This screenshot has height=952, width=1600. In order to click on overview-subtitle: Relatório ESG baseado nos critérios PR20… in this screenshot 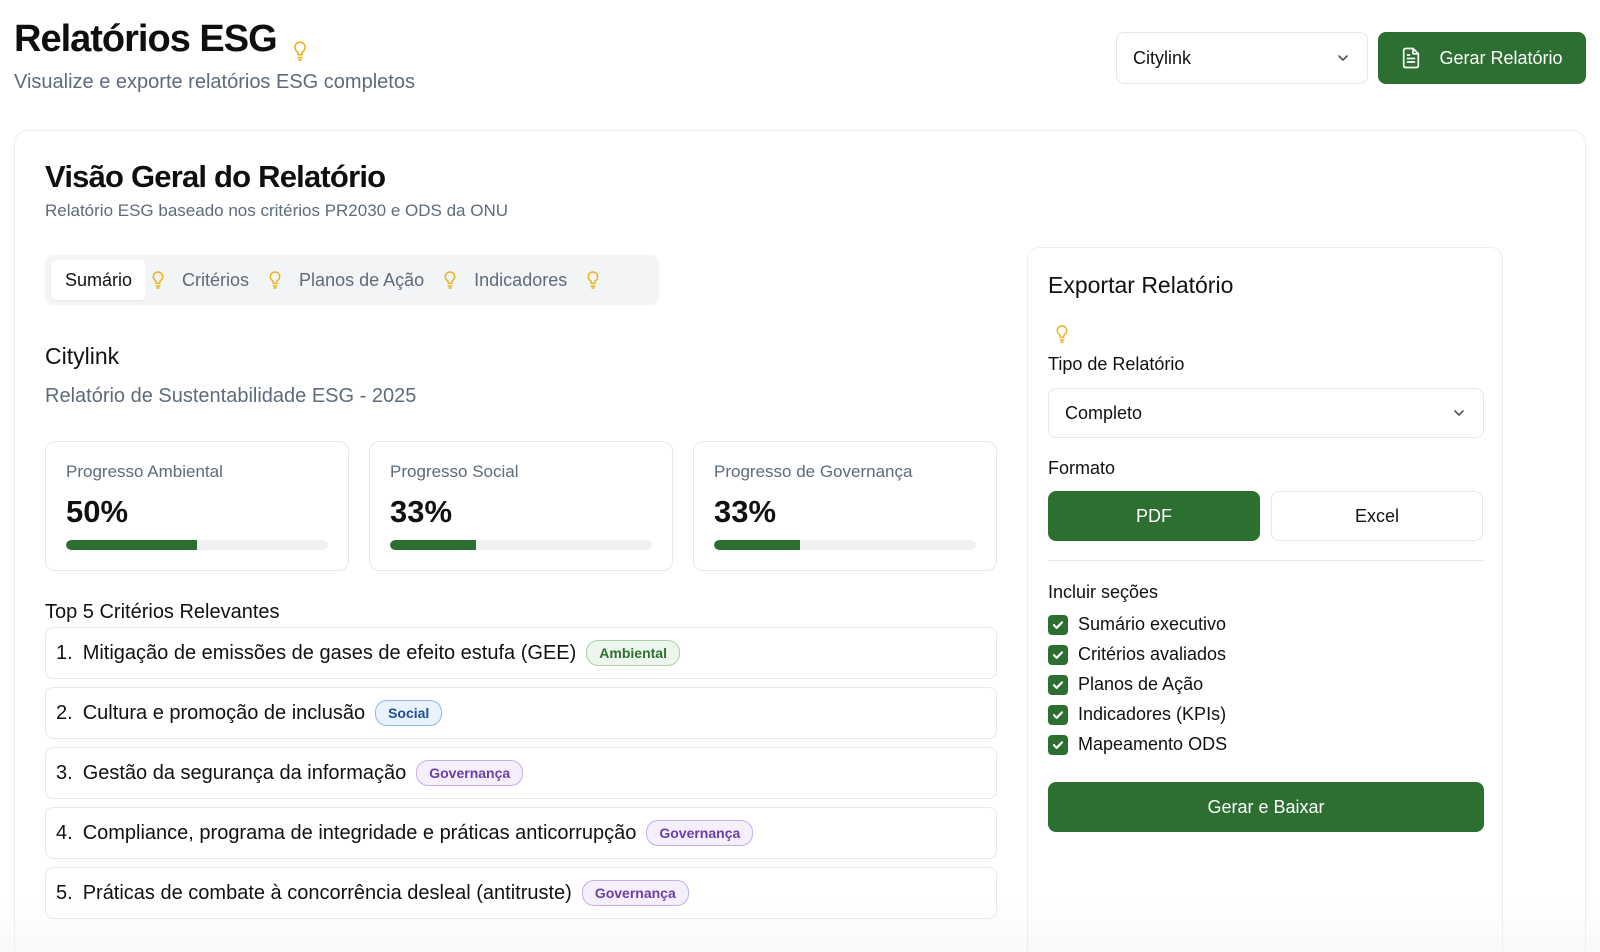, I will do `click(277, 210)`.